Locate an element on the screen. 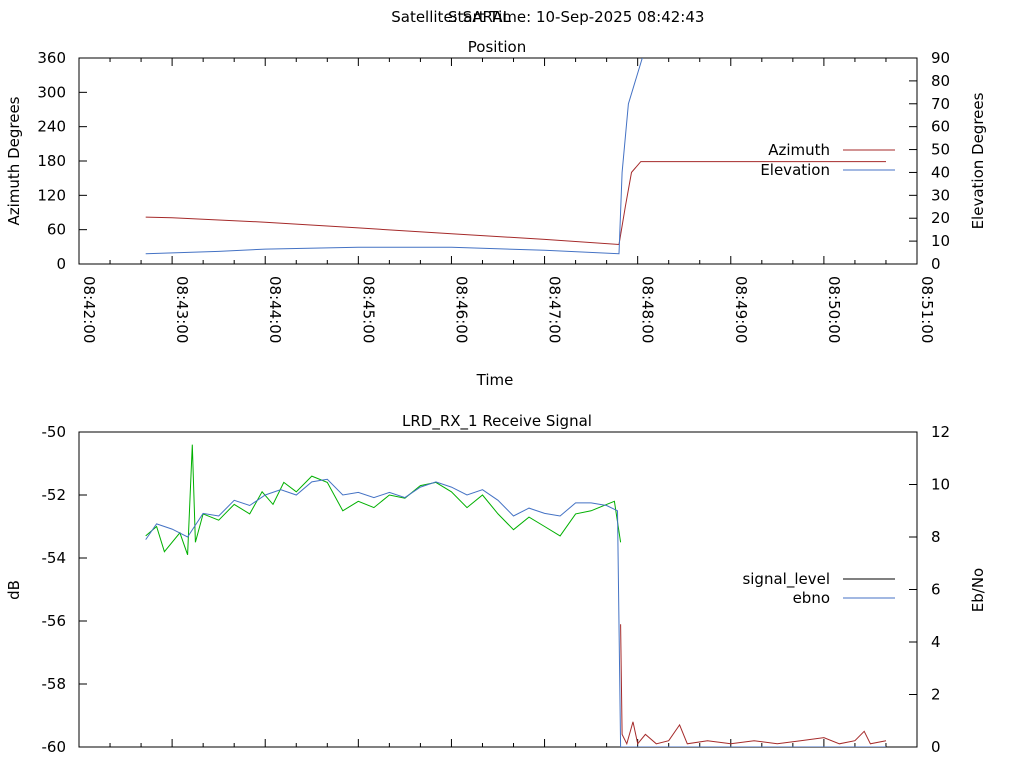 The height and width of the screenshot is (772, 1024). y-tick-label: 360 is located at coordinates (51, 58).